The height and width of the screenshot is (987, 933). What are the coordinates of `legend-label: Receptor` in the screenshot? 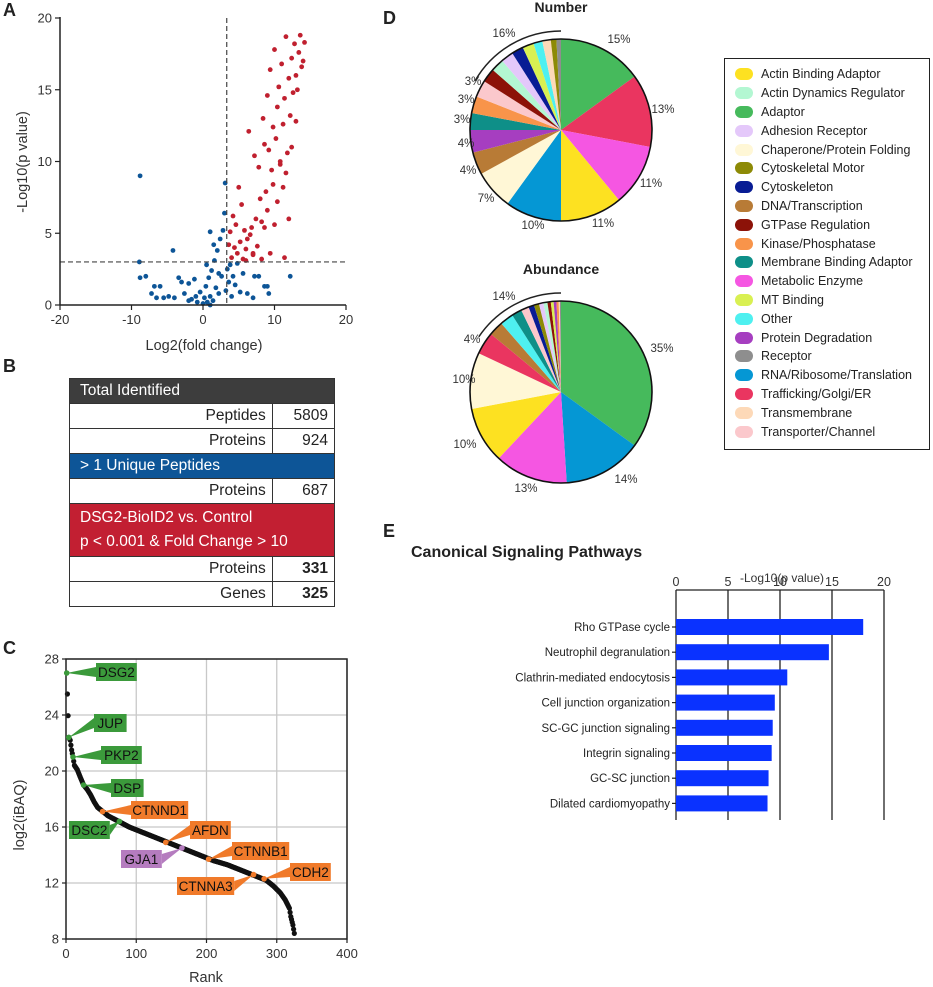 It's located at (786, 356).